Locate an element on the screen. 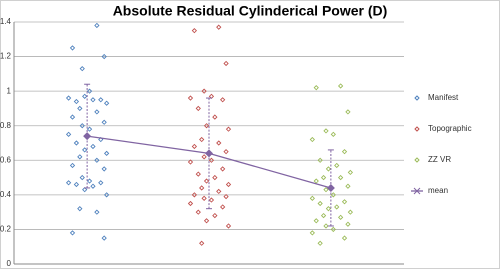 Image resolution: width=500 pixels, height=269 pixels. y-tick-label: 0 is located at coordinates (9, 263).